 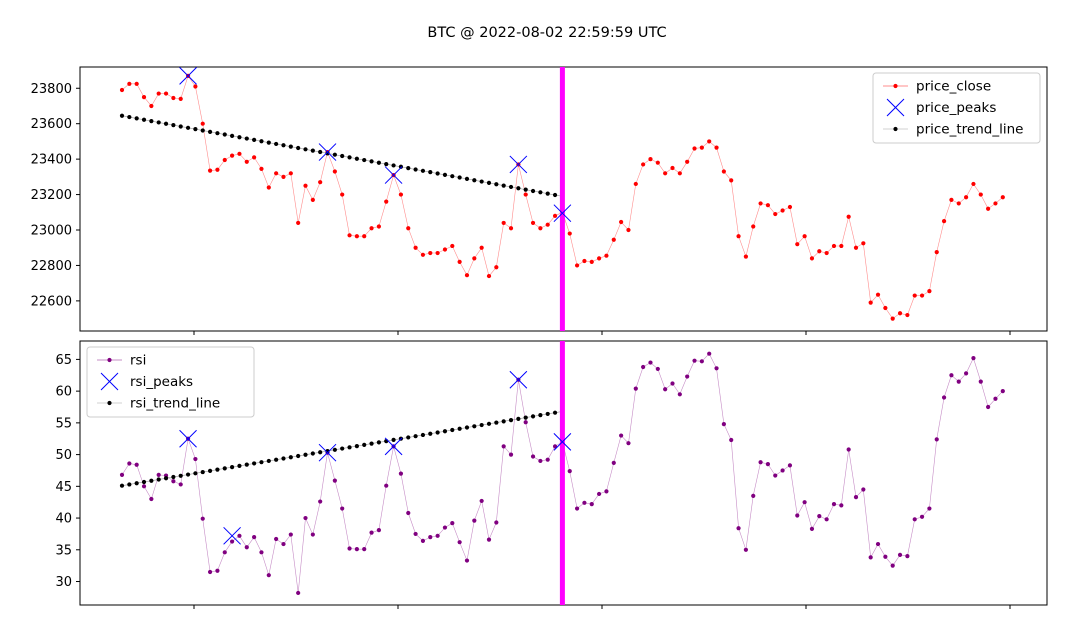 I want to click on price_peaks-legend-label: price_peaks, so click(x=956, y=108).